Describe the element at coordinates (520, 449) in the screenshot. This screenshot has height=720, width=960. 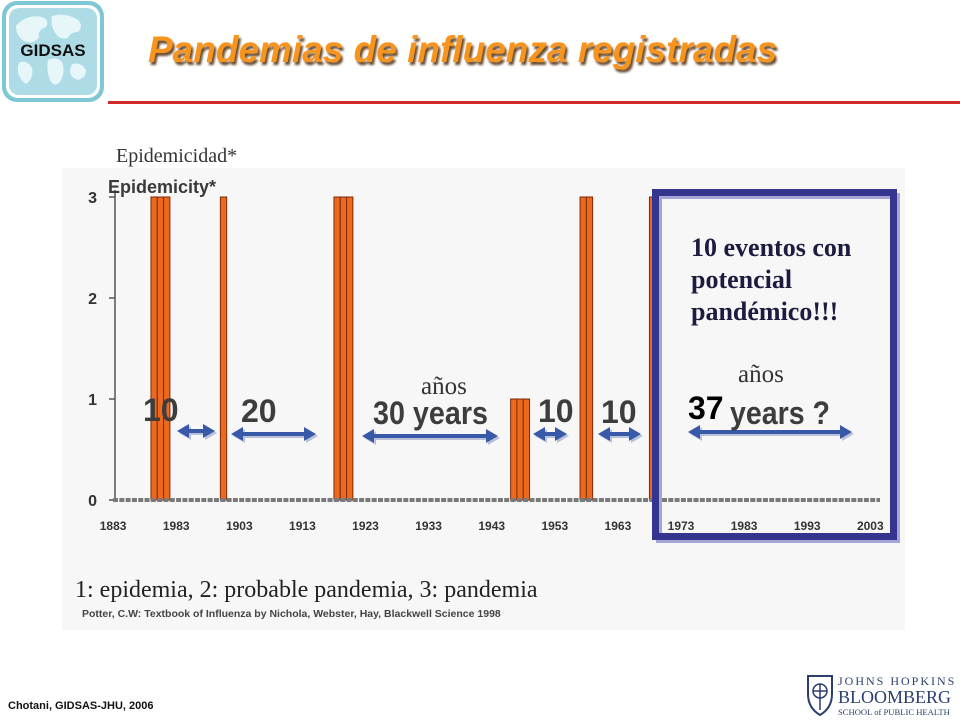
I see `bar-1947` at that location.